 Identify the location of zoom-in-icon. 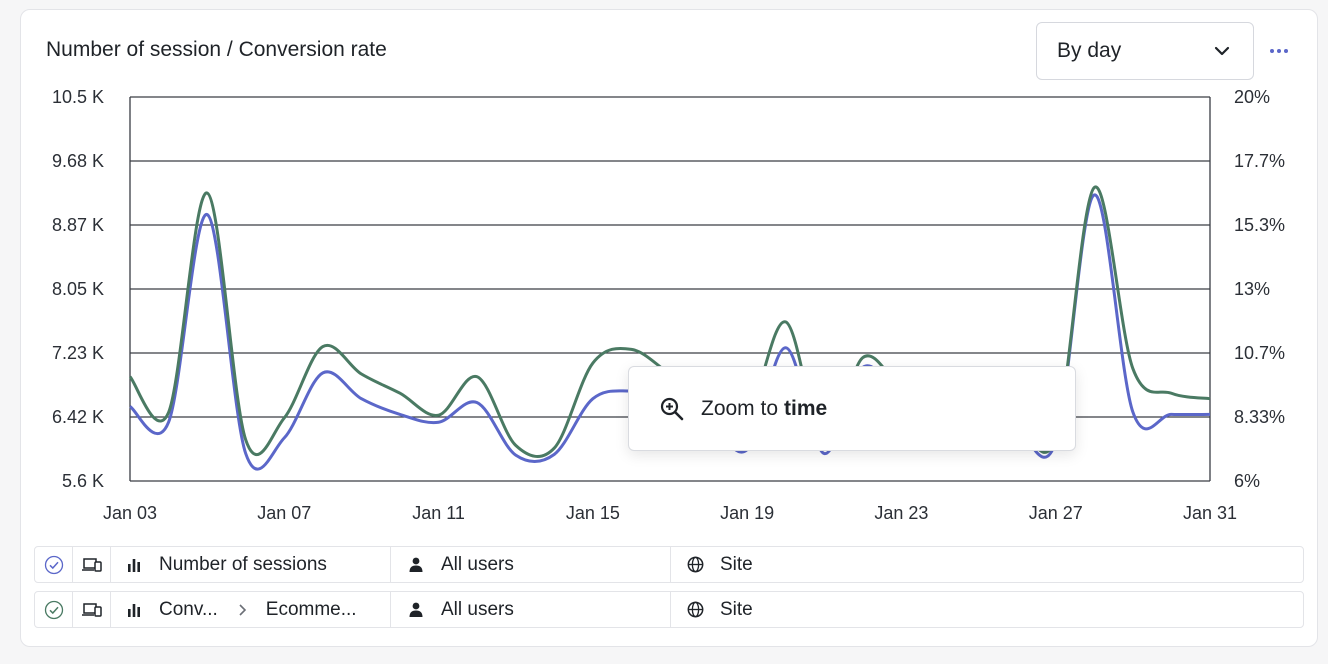
(672, 408).